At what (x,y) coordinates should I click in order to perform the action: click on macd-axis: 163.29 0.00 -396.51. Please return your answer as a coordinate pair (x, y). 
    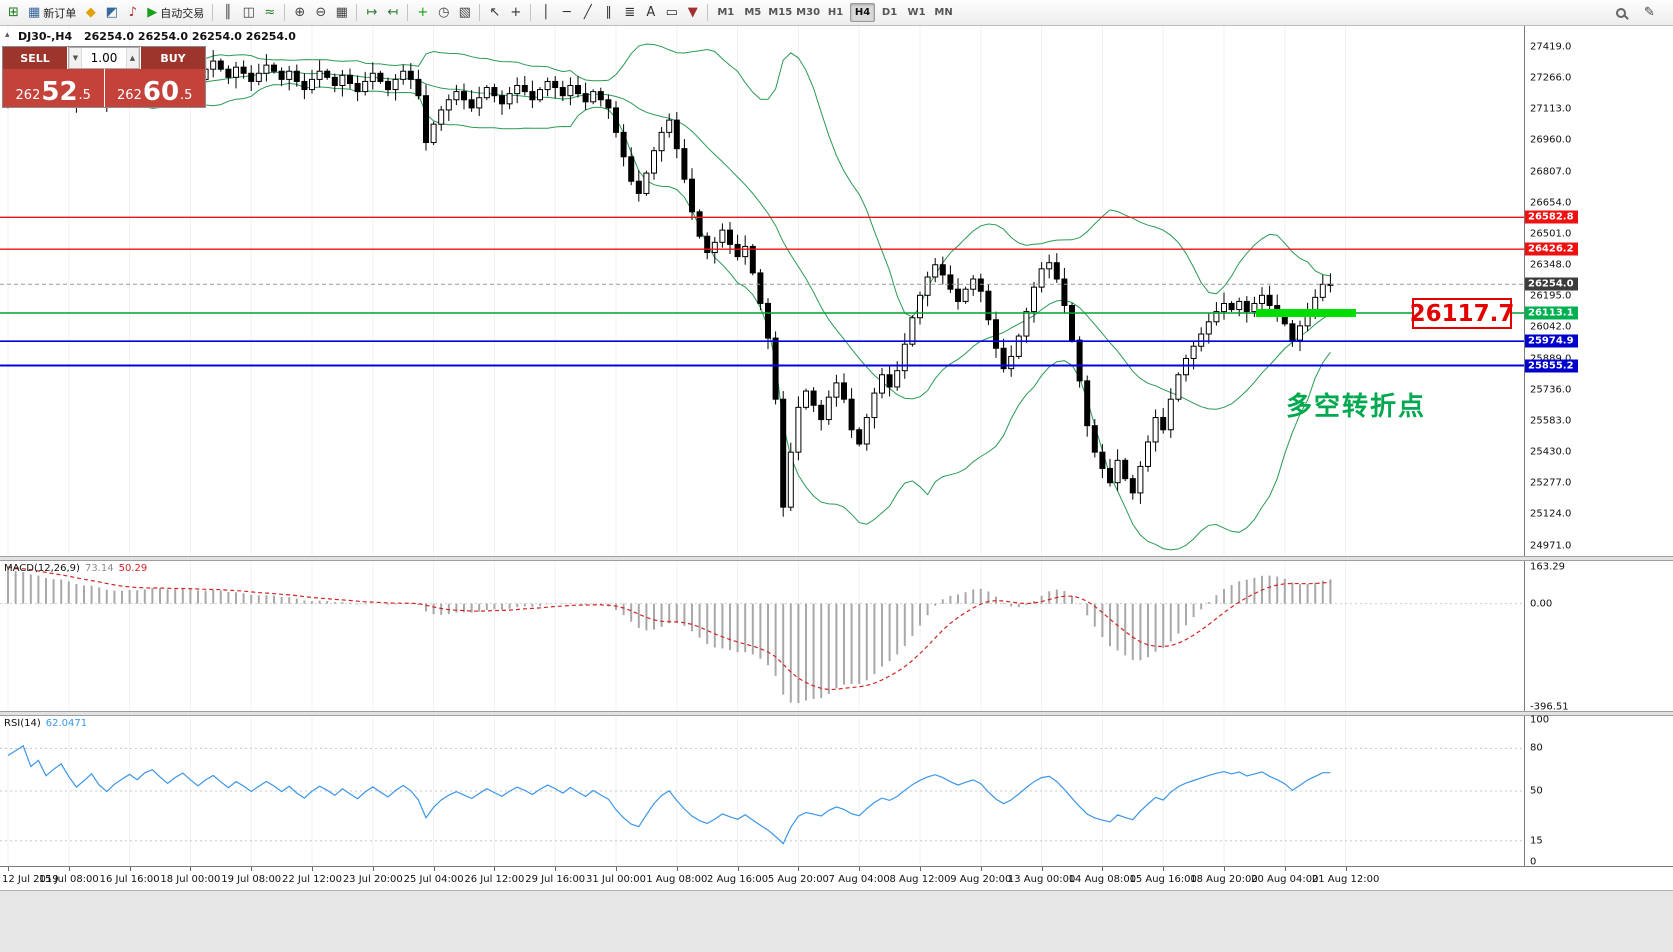
    Looking at the image, I should click on (1598, 637).